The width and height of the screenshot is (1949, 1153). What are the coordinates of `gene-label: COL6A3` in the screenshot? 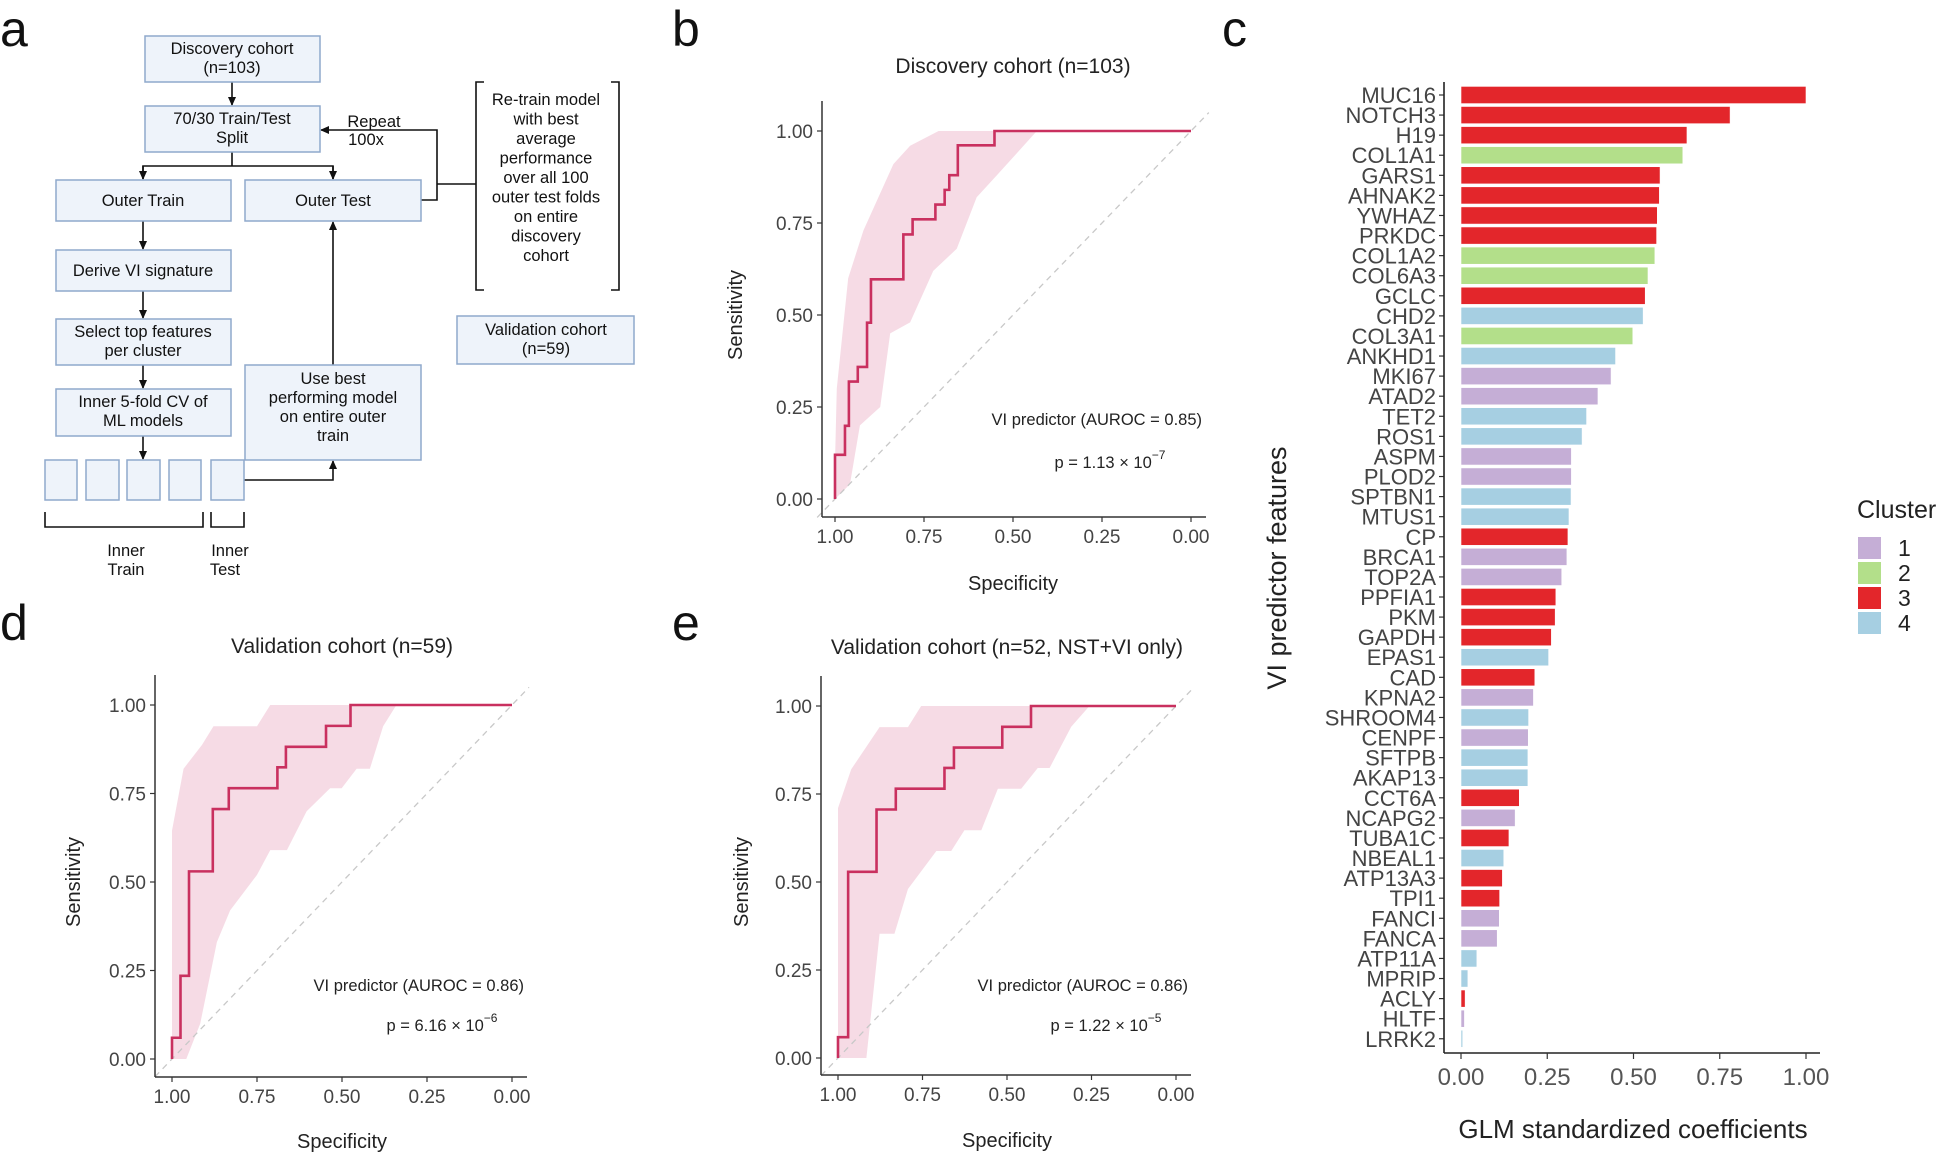 It's located at (1394, 276).